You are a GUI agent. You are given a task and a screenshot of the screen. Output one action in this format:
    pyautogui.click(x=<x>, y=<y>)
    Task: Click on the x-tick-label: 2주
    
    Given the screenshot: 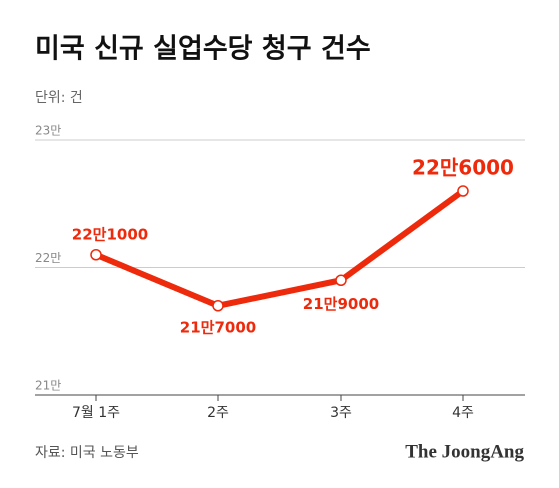 What is the action you would take?
    pyautogui.click(x=218, y=413)
    